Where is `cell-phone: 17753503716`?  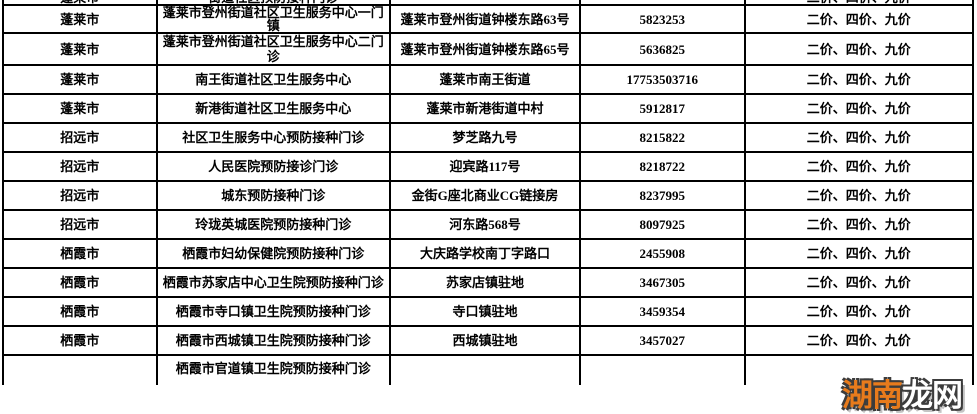 cell-phone: 17753503716 is located at coordinates (662, 79).